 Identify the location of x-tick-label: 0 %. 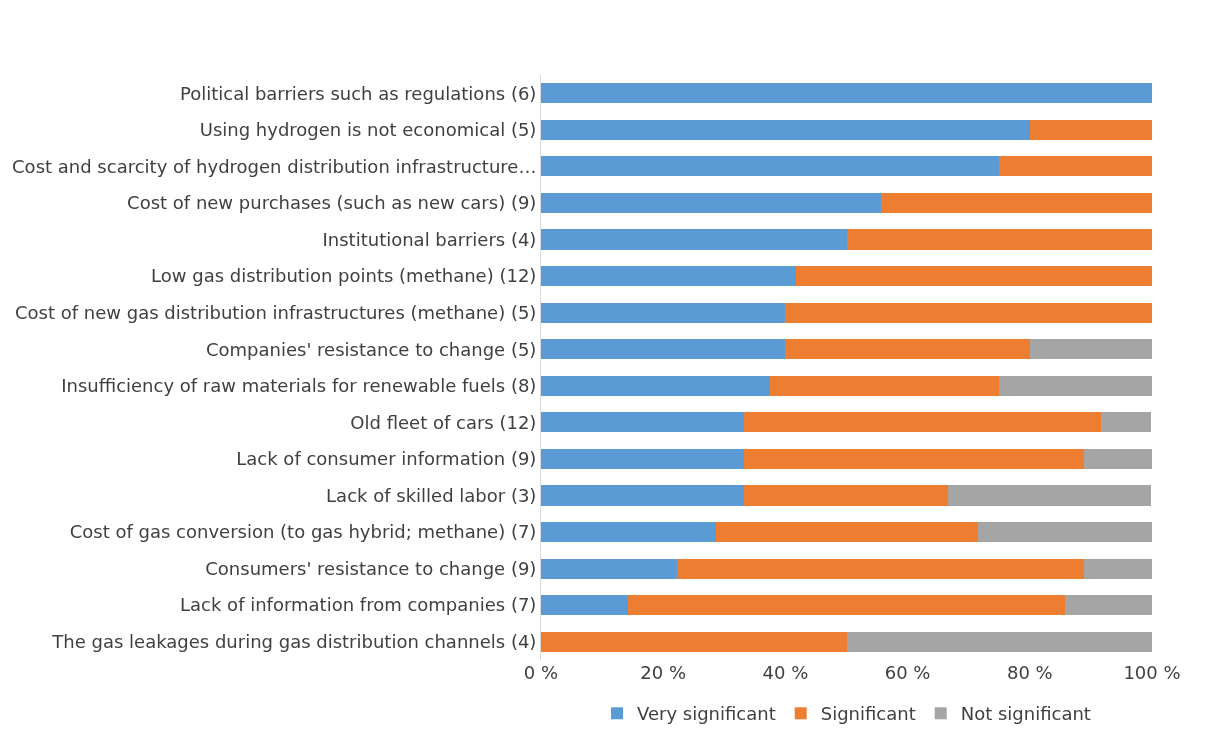
(541, 672).